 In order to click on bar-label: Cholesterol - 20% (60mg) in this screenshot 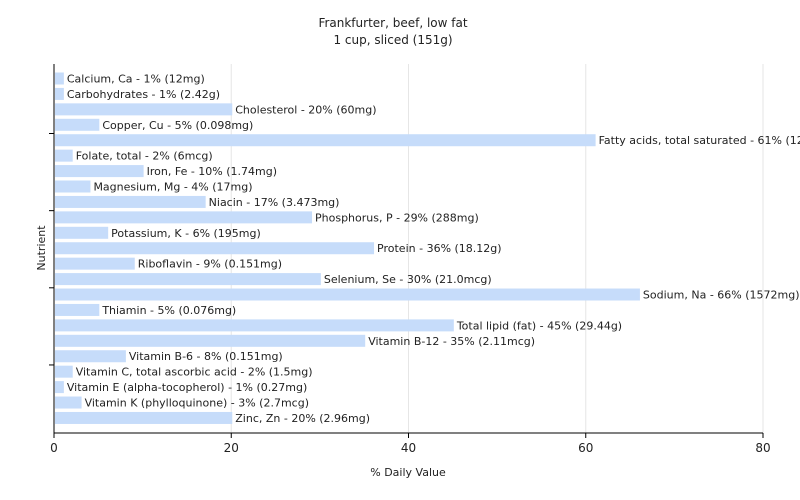, I will do `click(305, 109)`.